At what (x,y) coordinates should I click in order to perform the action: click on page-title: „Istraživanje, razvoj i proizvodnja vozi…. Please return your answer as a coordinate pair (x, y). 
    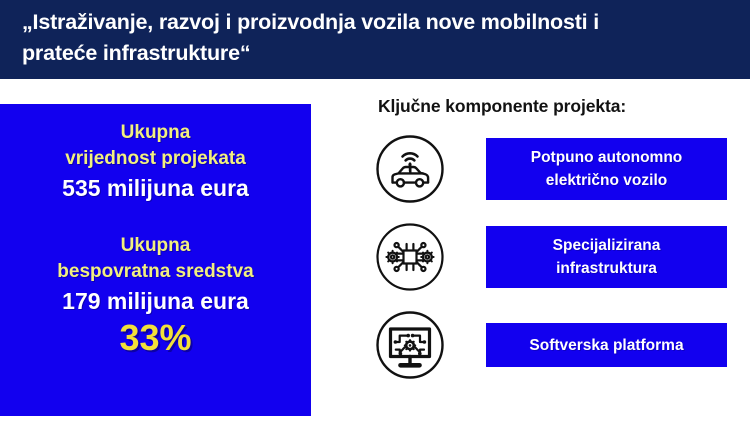
    Looking at the image, I should click on (310, 37).